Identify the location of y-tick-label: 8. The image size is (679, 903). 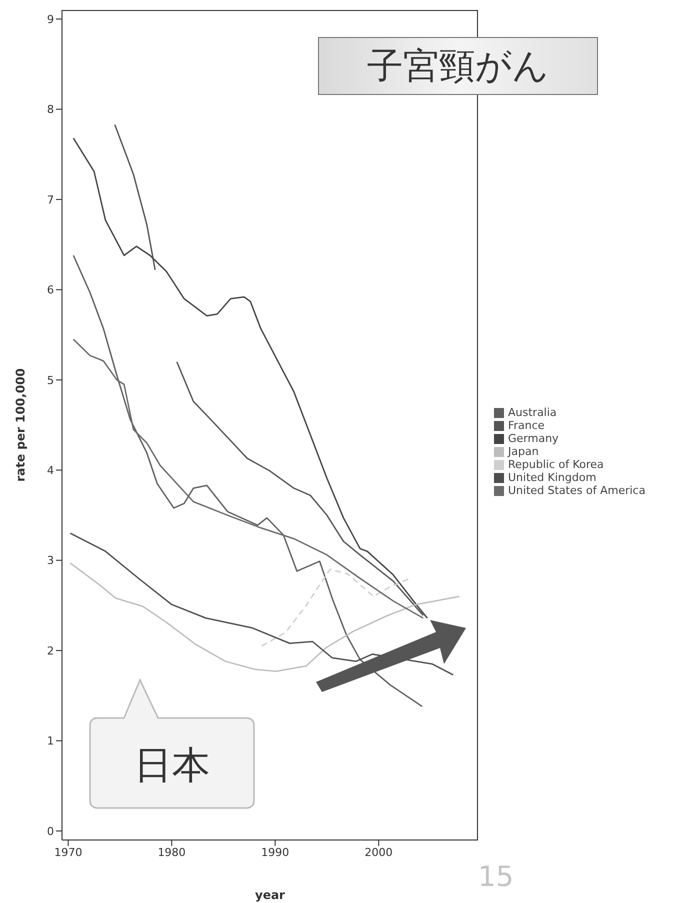
(50, 109).